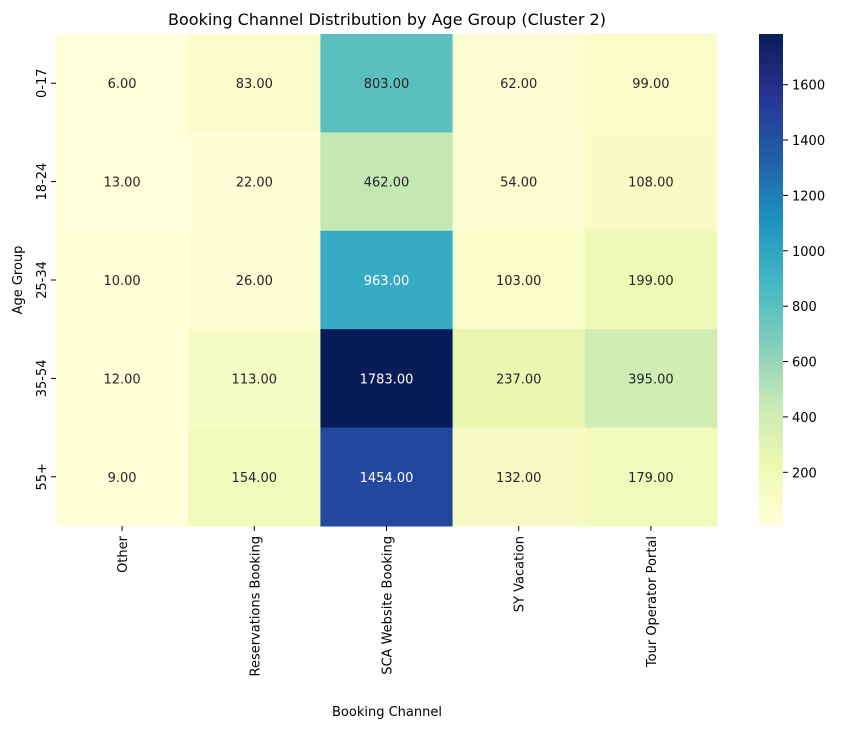 The width and height of the screenshot is (842, 730). What do you see at coordinates (652, 602) in the screenshot?
I see `x-tick-label: Tour Operator Portal` at bounding box center [652, 602].